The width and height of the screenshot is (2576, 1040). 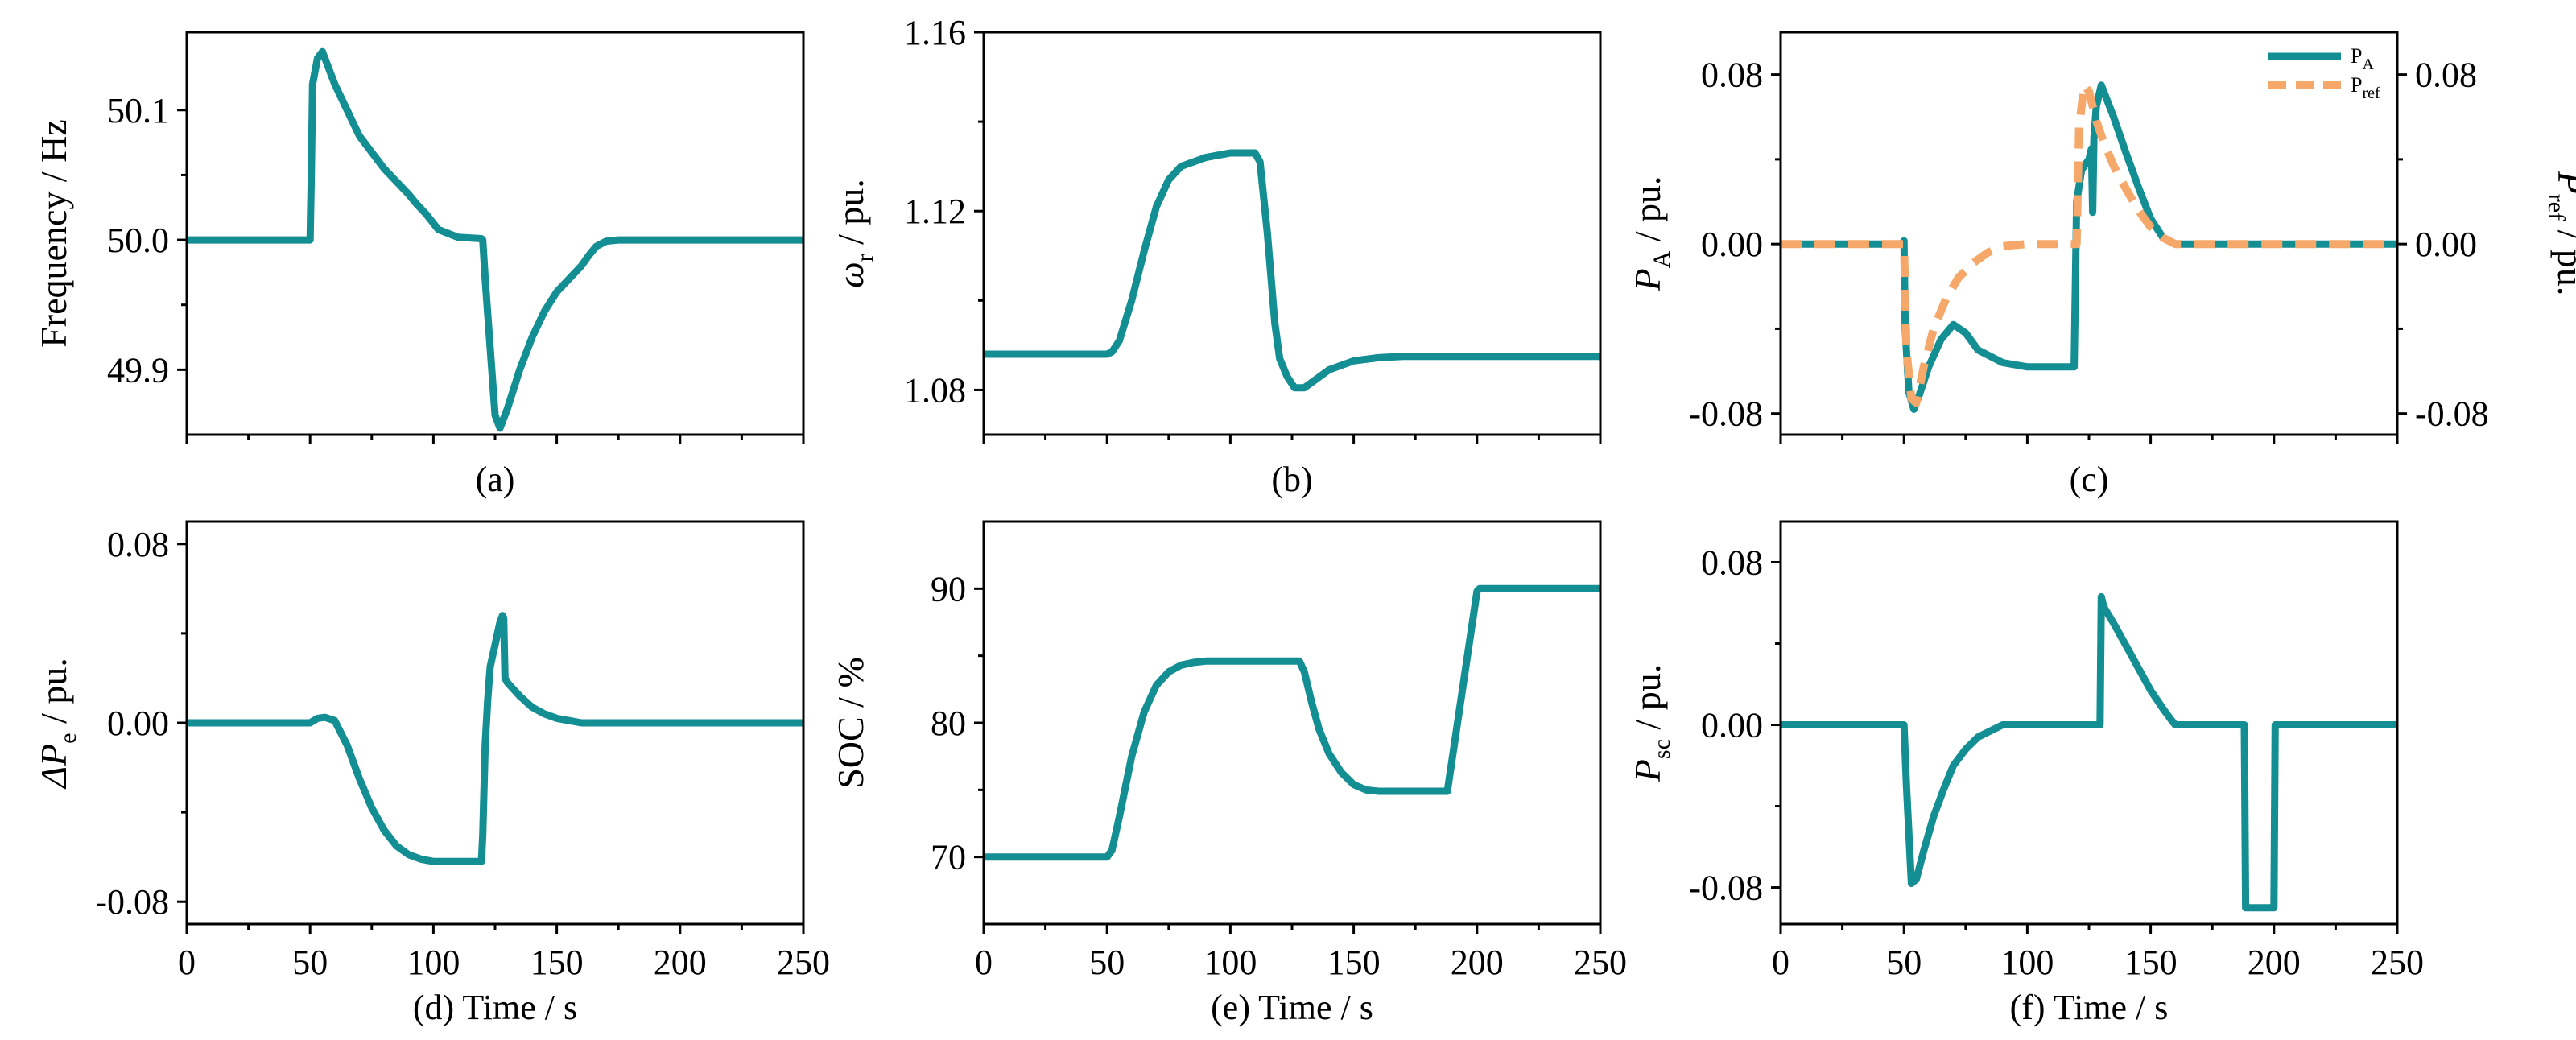 I want to click on x-tick-label-e: 150, so click(x=1354, y=962).